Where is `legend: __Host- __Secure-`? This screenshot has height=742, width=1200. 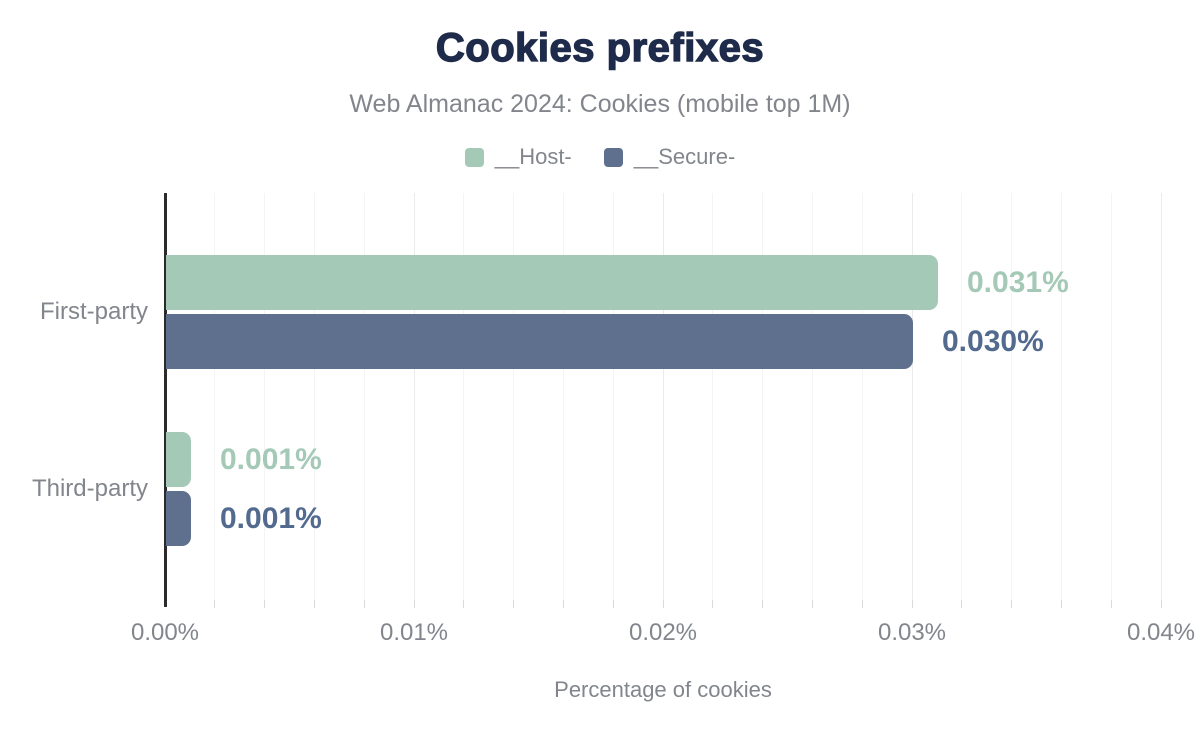
legend: __Host- __Secure- is located at coordinates (600, 157).